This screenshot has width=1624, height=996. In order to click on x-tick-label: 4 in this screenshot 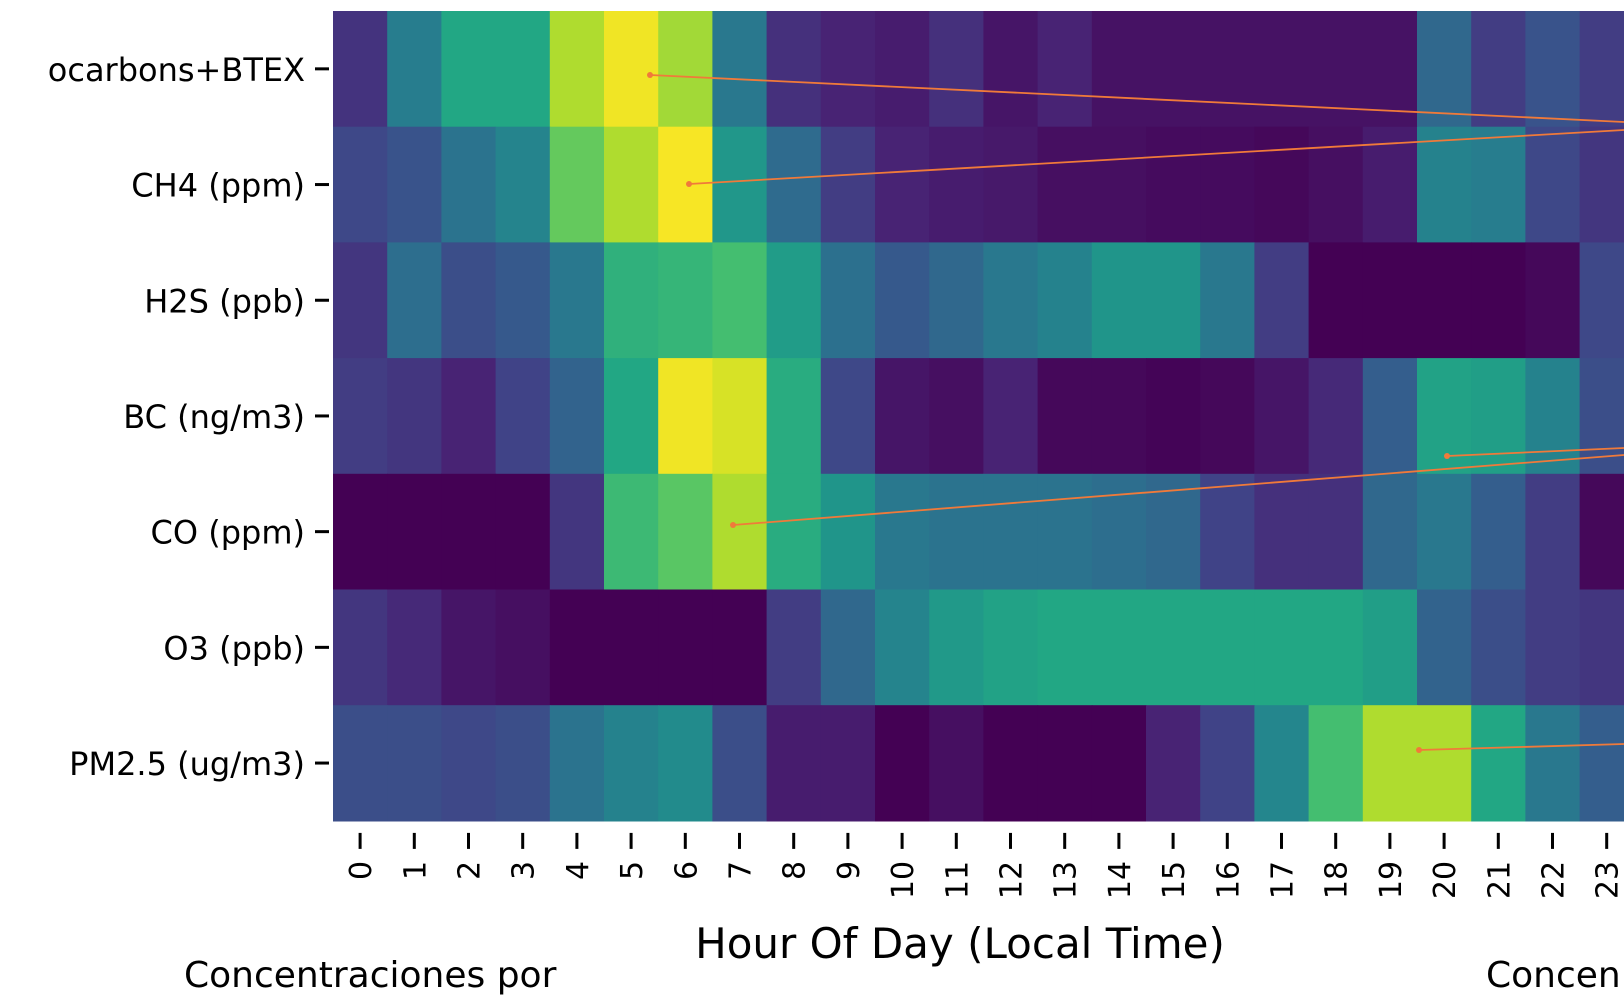, I will do `click(578, 870)`.